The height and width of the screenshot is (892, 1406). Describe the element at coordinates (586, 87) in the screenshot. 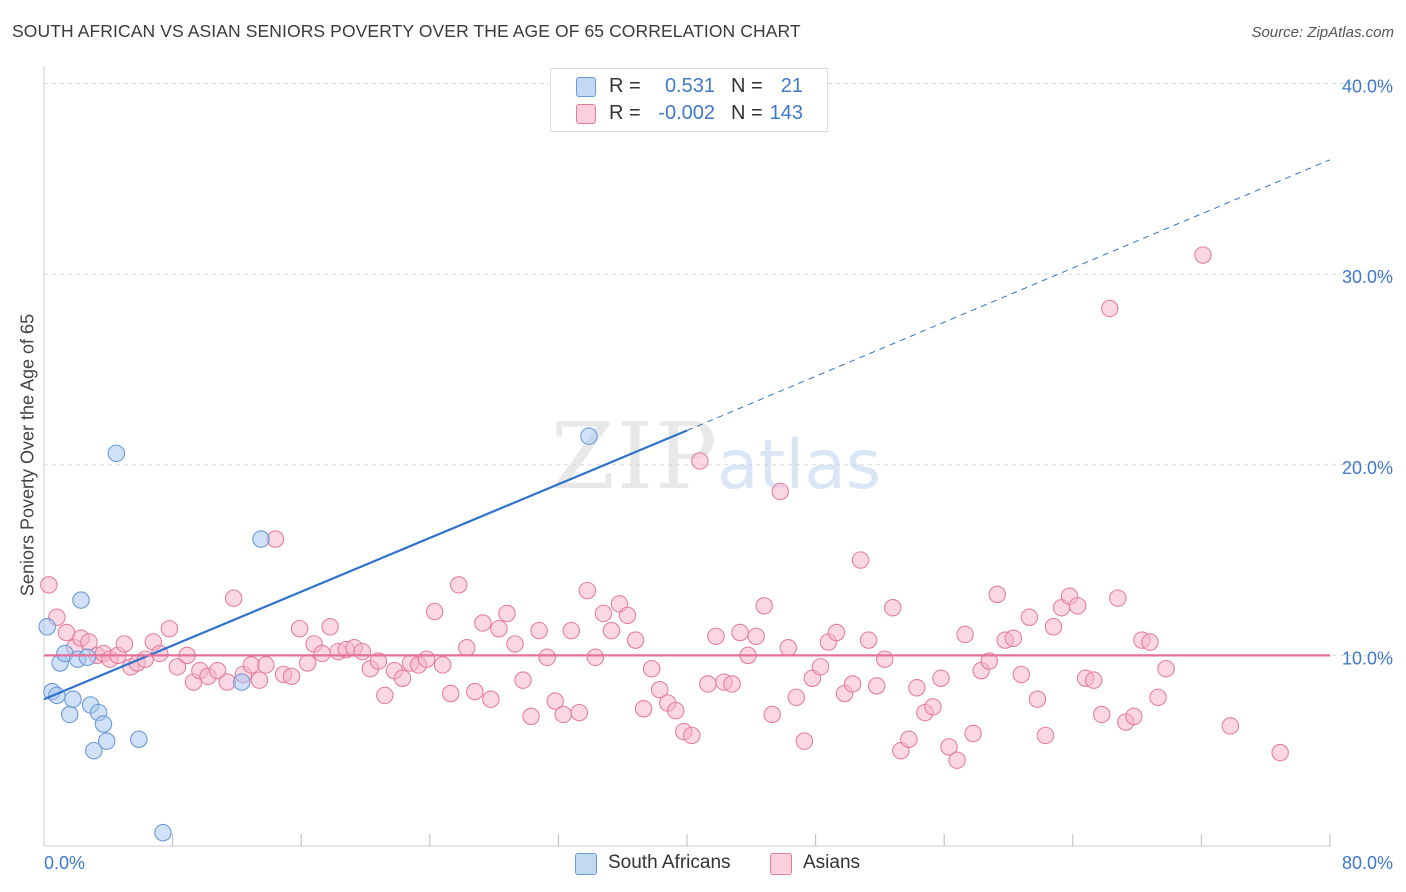

I see `legend-swatch-blue` at that location.